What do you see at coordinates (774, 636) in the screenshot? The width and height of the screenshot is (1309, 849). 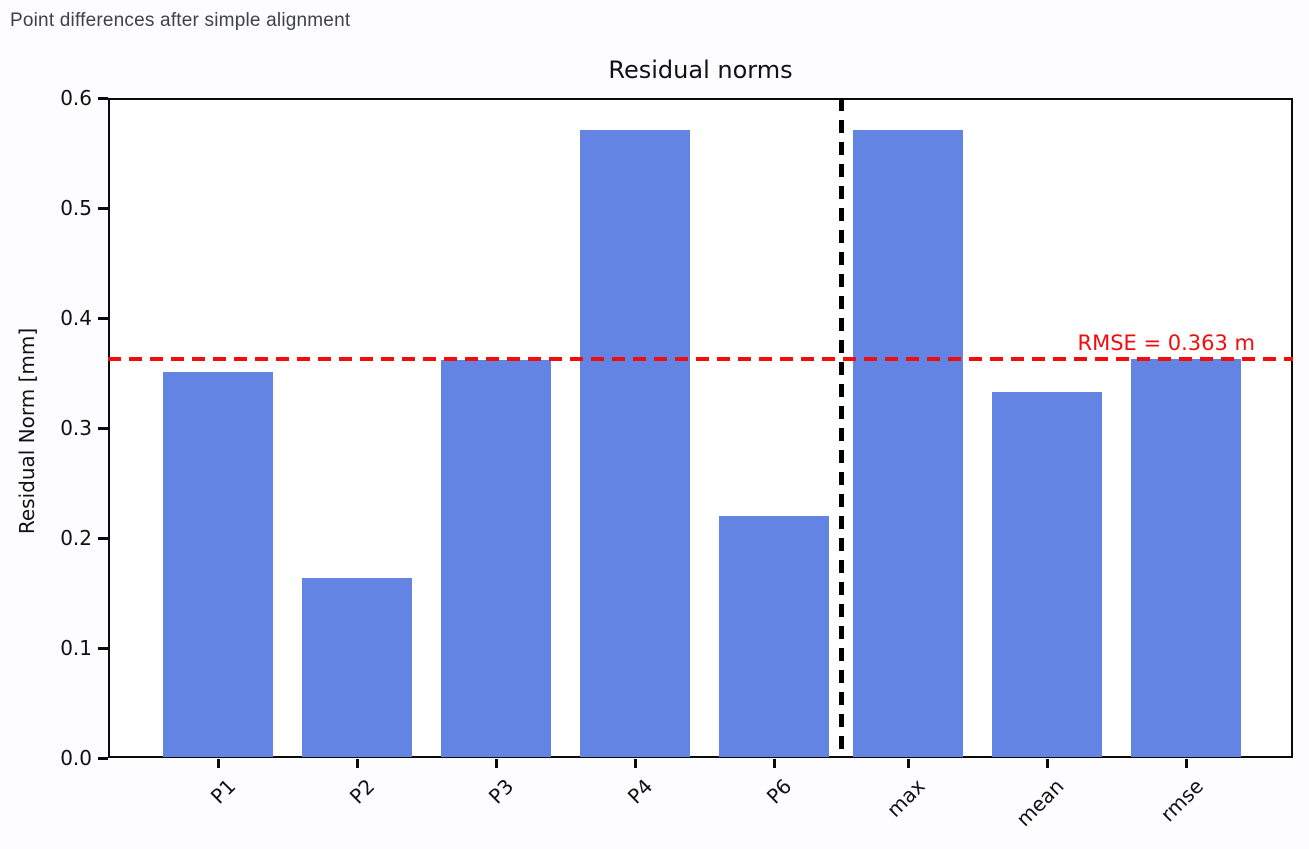 I see `bar-P6` at bounding box center [774, 636].